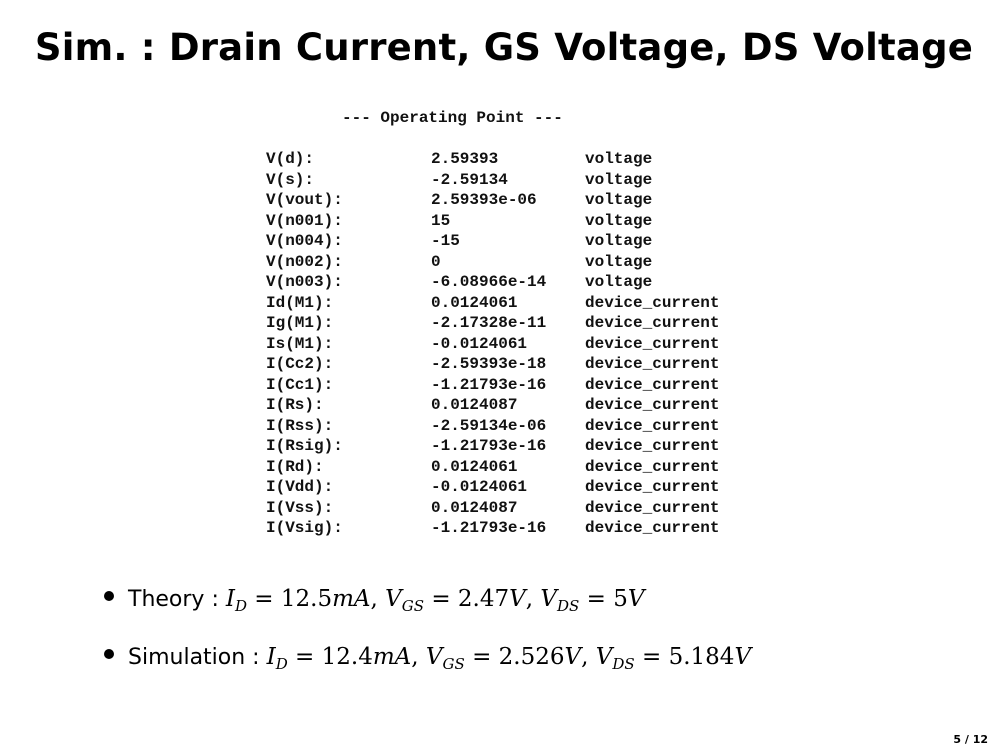  I want to click on row-name: Is(M1):, so click(300, 343).